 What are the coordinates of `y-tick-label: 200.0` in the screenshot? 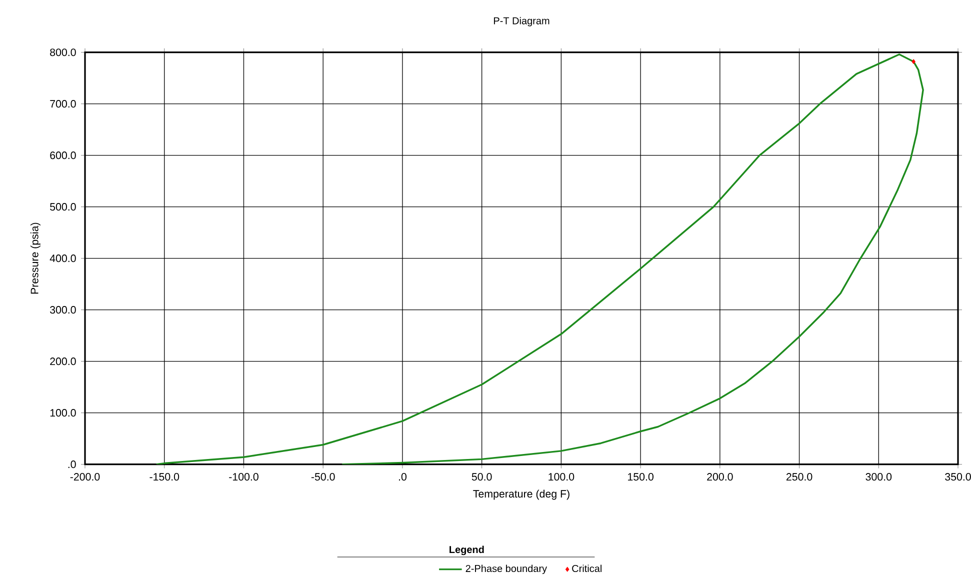 It's located at (63, 362).